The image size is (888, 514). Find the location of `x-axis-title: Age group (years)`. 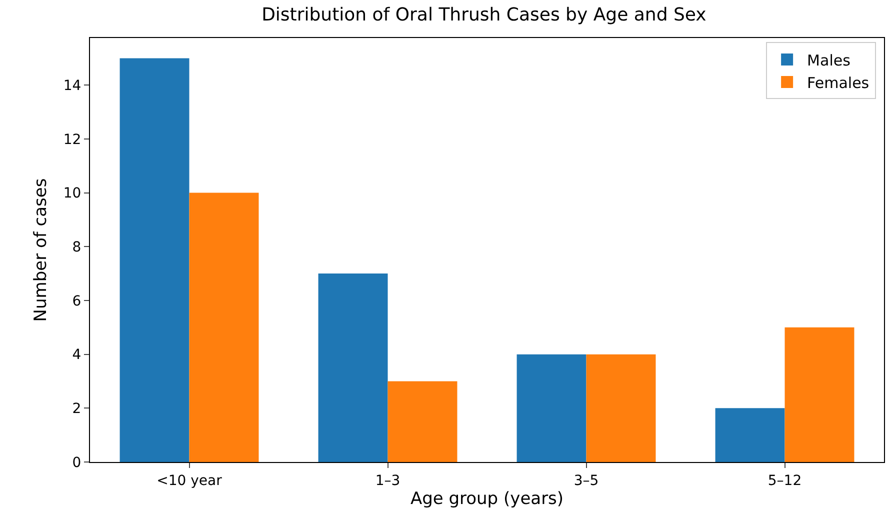

x-axis-title: Age group (years) is located at coordinates (487, 499).